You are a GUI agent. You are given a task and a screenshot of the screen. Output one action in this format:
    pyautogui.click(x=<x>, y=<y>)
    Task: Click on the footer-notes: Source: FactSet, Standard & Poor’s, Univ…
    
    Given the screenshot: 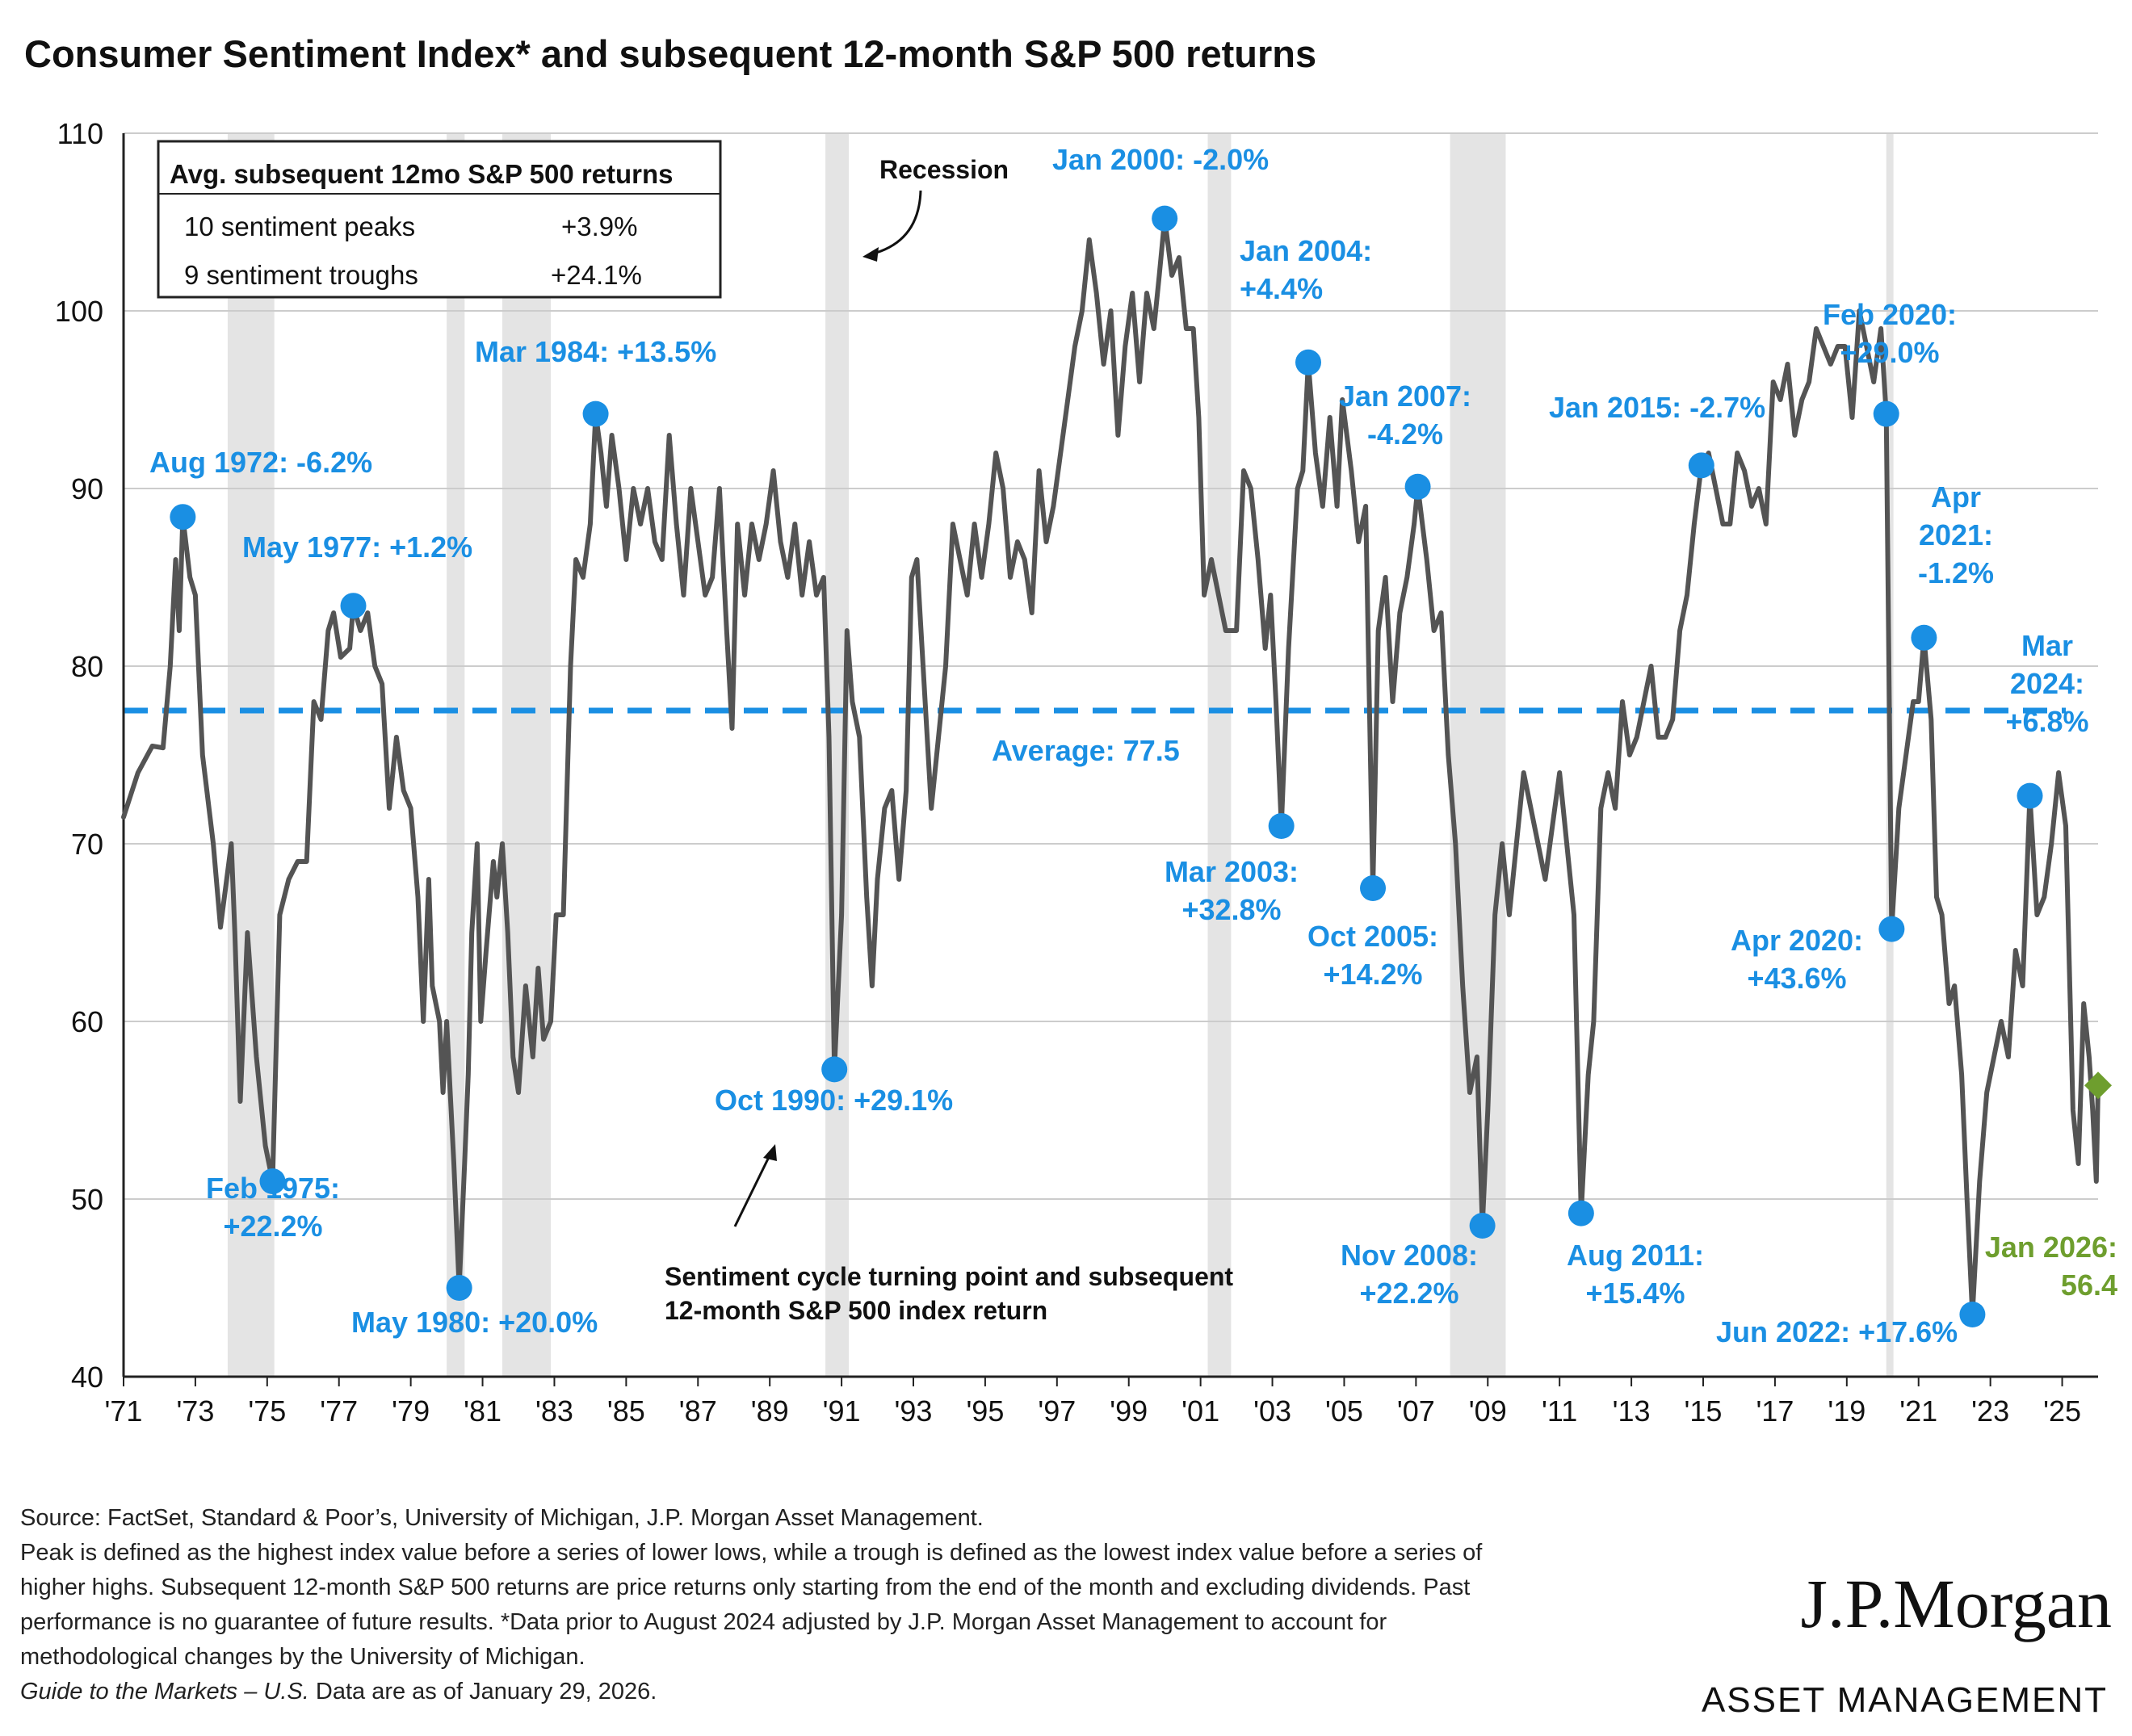 What is the action you would take?
    pyautogui.click(x=752, y=1605)
    